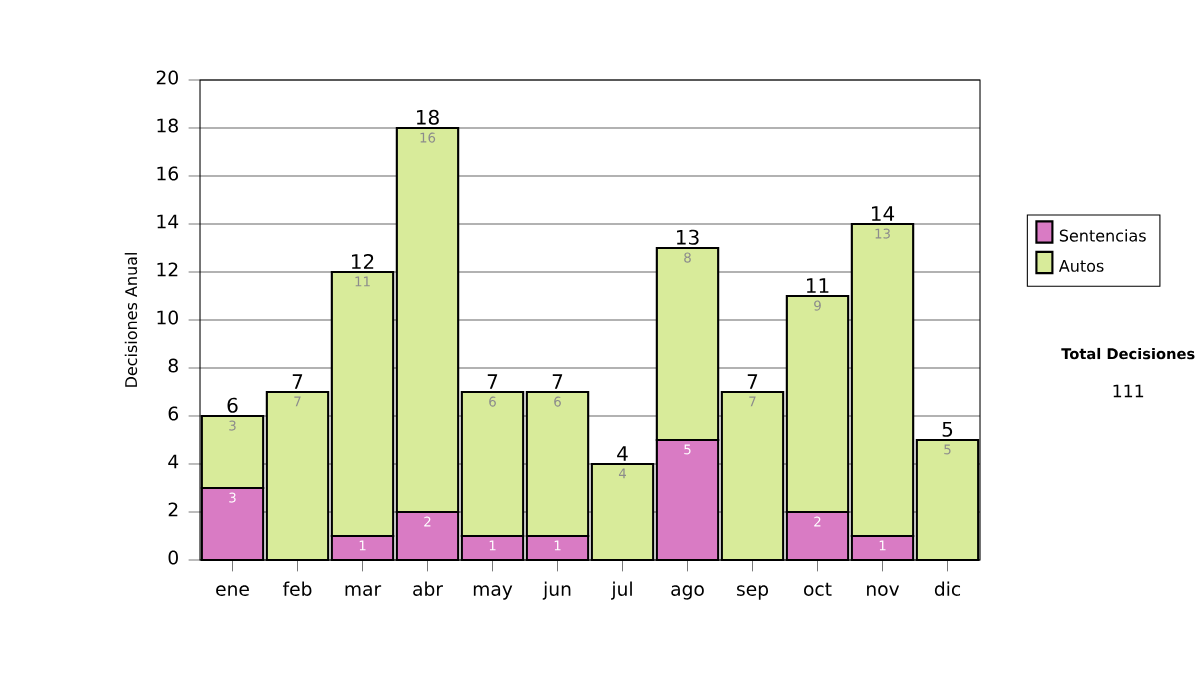  What do you see at coordinates (428, 588) in the screenshot?
I see `x-tick-label: abr` at bounding box center [428, 588].